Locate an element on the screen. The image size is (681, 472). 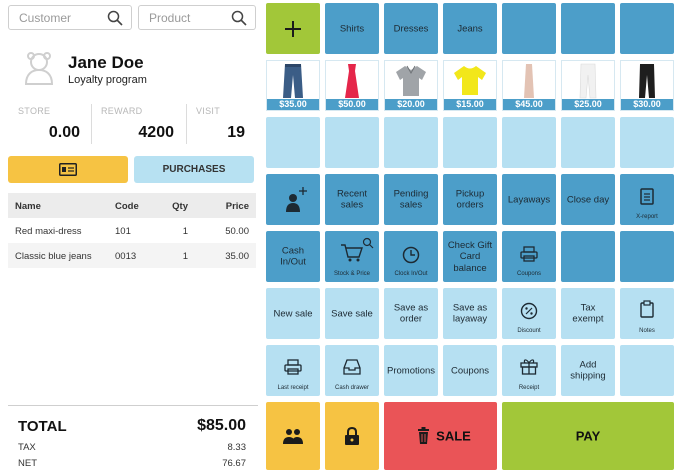
tshirt-image is located at coordinates (470, 80).